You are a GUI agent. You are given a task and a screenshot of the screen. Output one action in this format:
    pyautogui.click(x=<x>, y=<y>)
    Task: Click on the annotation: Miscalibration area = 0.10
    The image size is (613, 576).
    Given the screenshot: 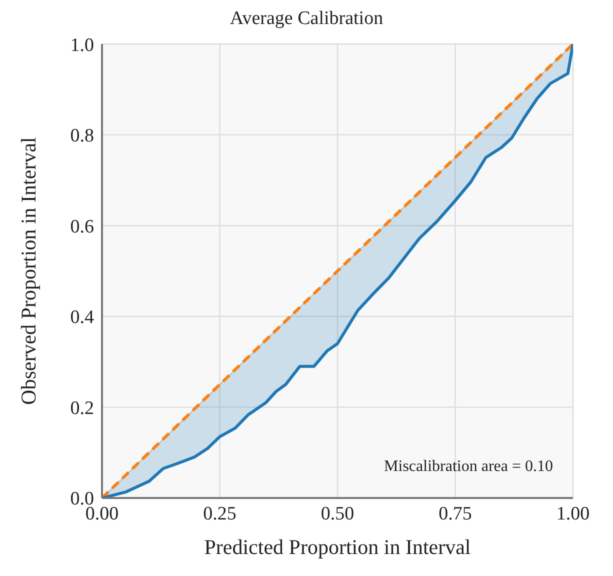 What is the action you would take?
    pyautogui.click(x=468, y=467)
    